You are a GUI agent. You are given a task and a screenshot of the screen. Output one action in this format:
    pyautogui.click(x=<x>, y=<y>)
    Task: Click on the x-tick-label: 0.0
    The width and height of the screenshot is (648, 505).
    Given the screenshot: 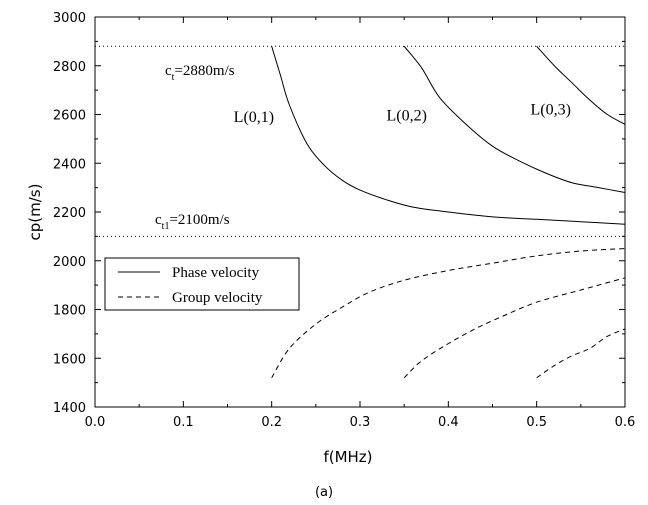 What is the action you would take?
    pyautogui.click(x=95, y=422)
    